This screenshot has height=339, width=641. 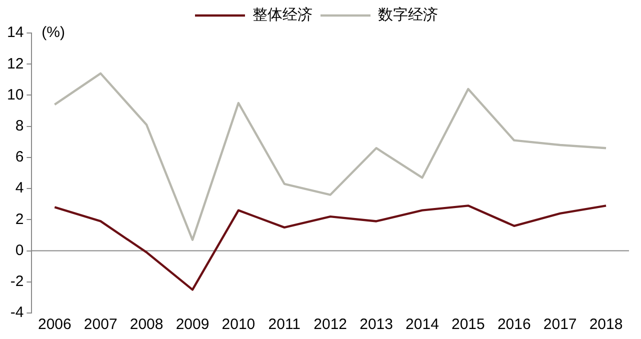 I want to click on y-tick-label: 10, so click(x=15, y=95).